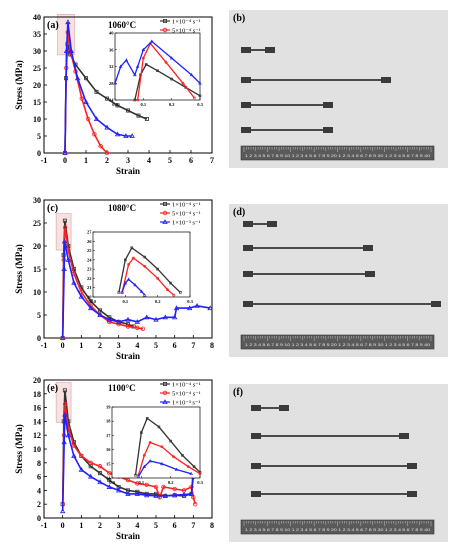 This screenshot has width=453, height=550. What do you see at coordinates (111, 66) in the screenshot?
I see `inset-y-tick-label: 32` at bounding box center [111, 66].